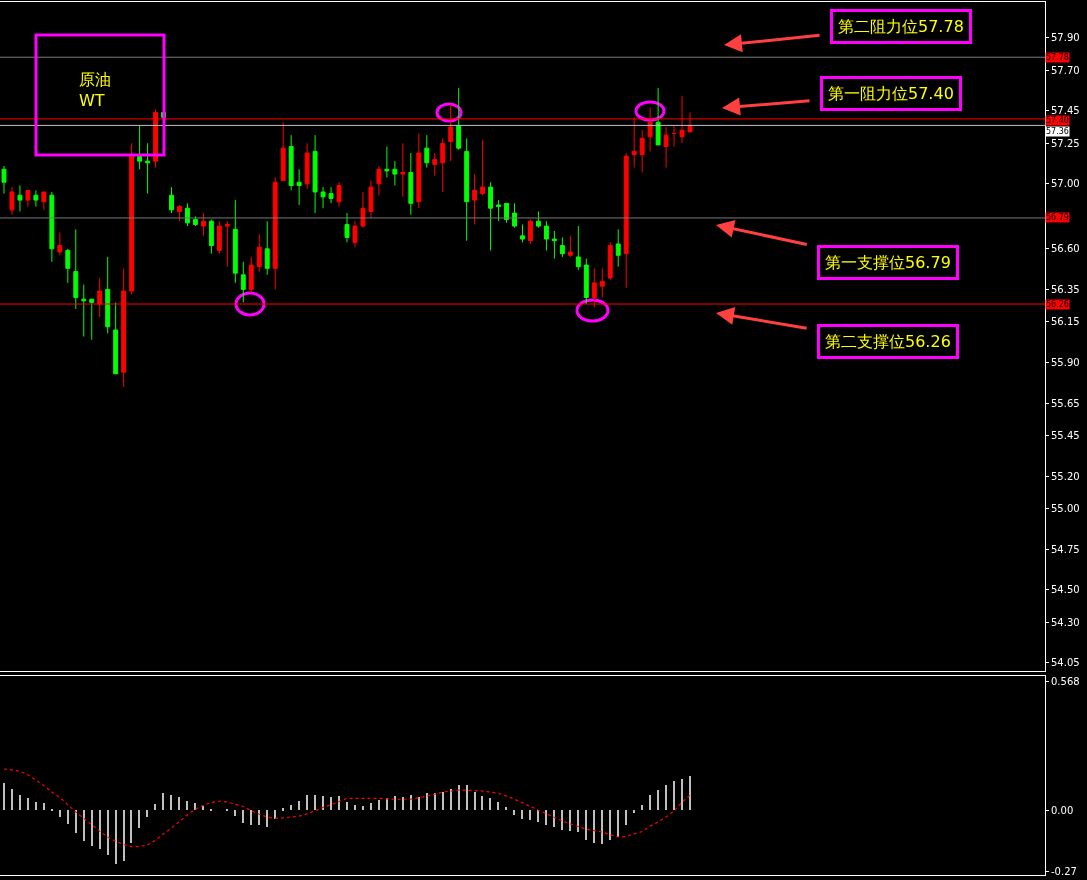 This screenshot has width=1087, height=880. What do you see at coordinates (1065, 663) in the screenshot?
I see `y-tick-label: 54.05` at bounding box center [1065, 663].